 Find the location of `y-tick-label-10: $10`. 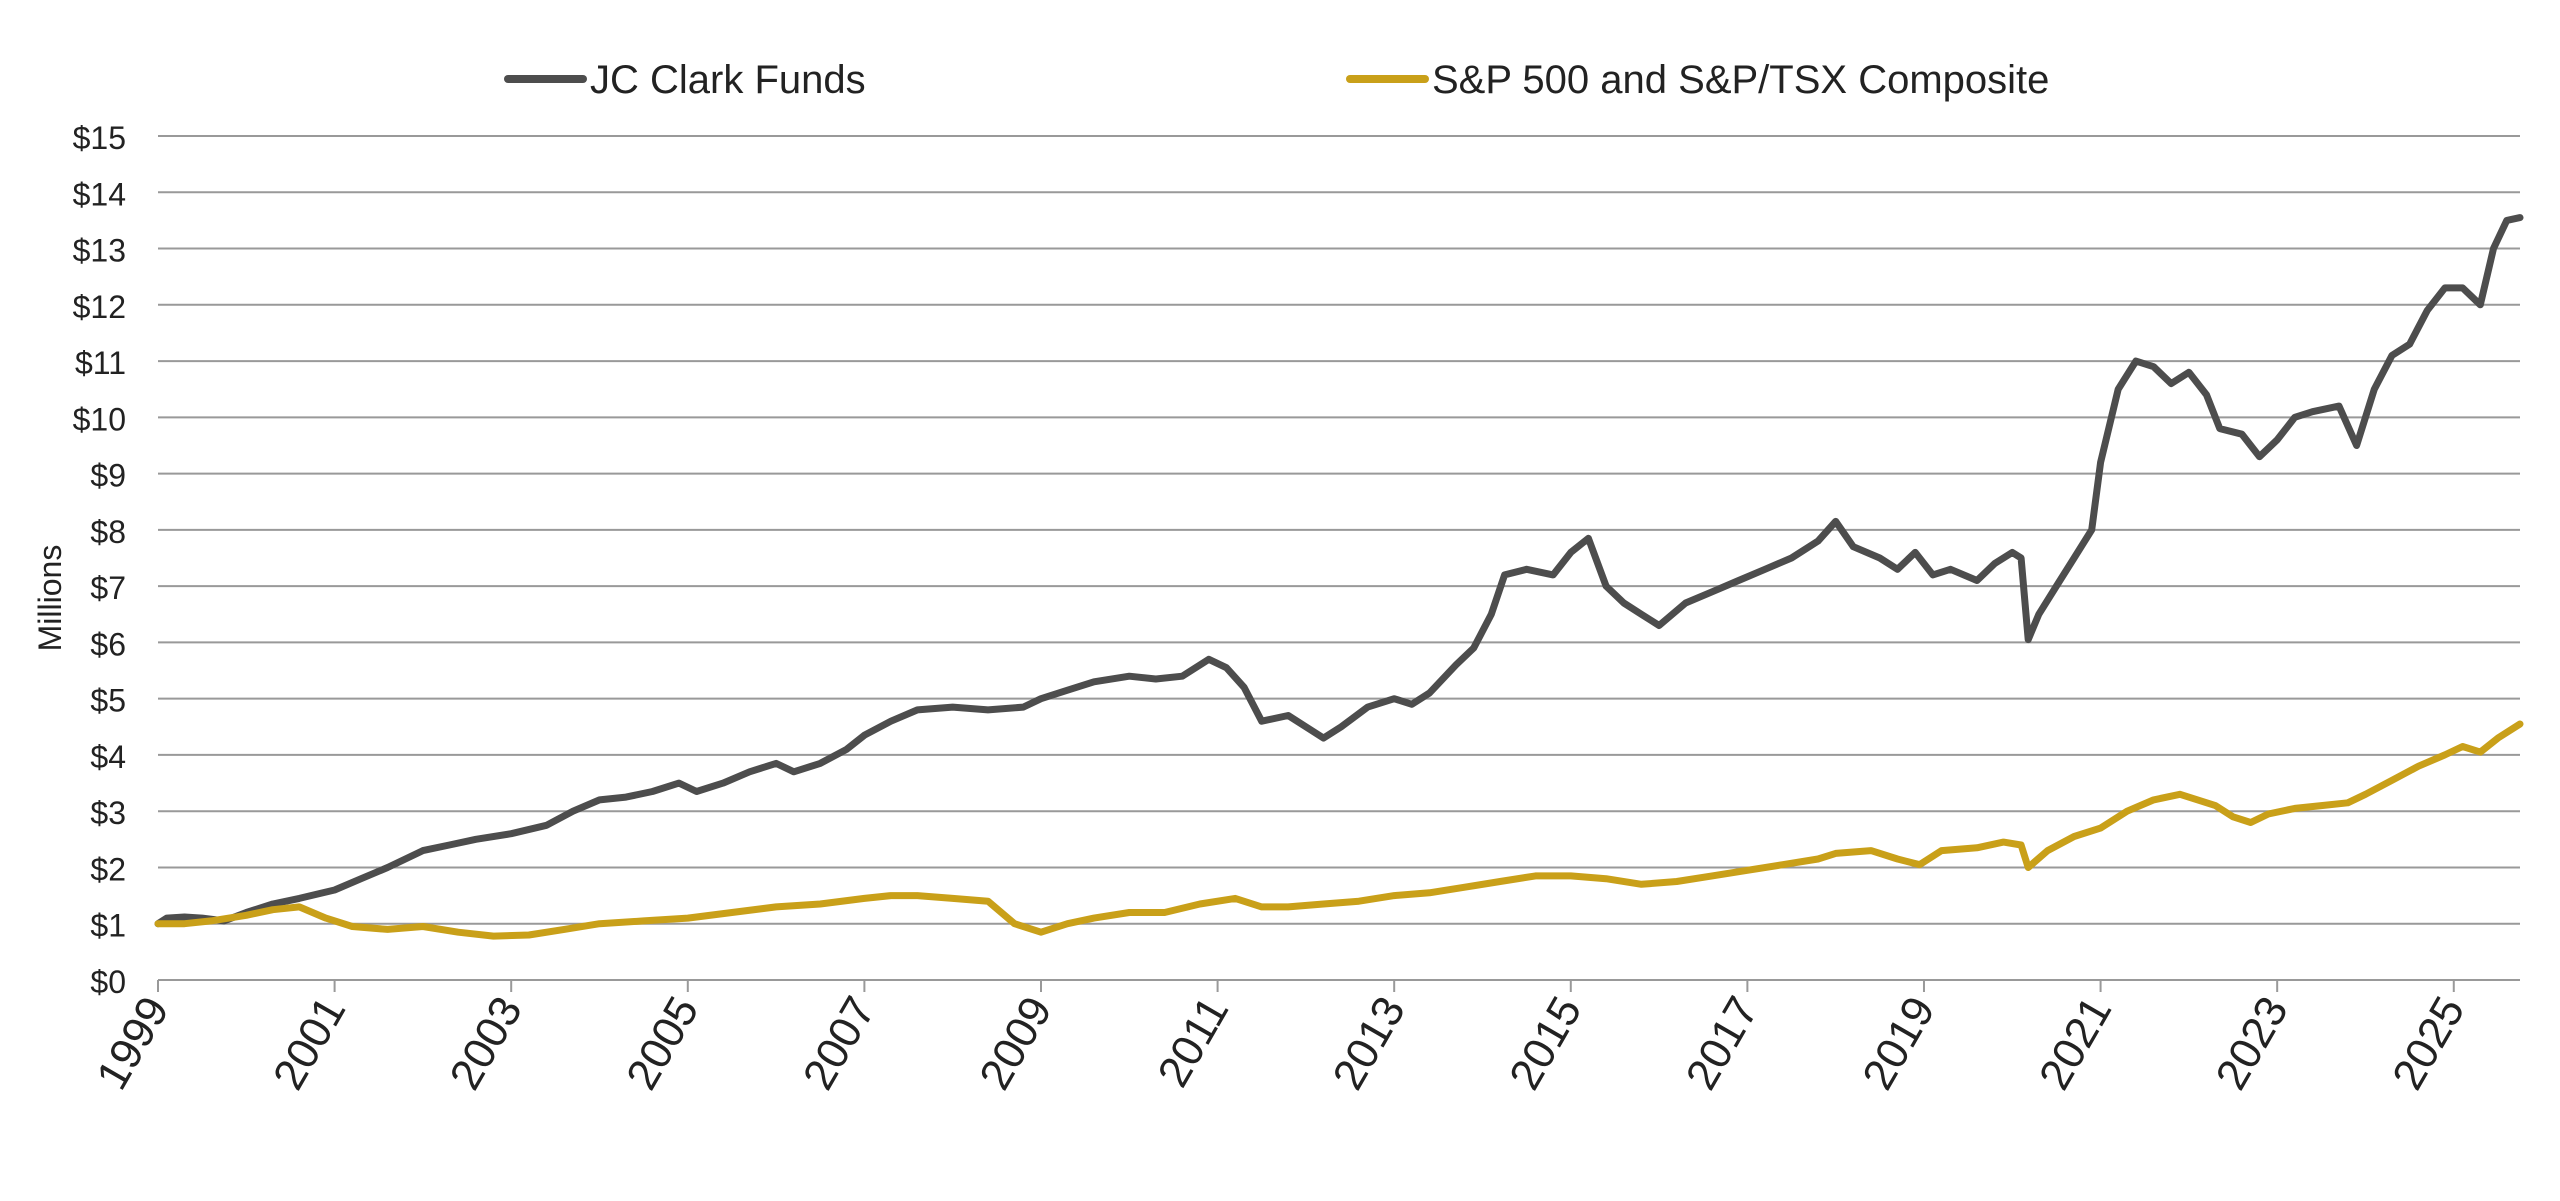

y-tick-label-10: $10 is located at coordinates (99, 419).